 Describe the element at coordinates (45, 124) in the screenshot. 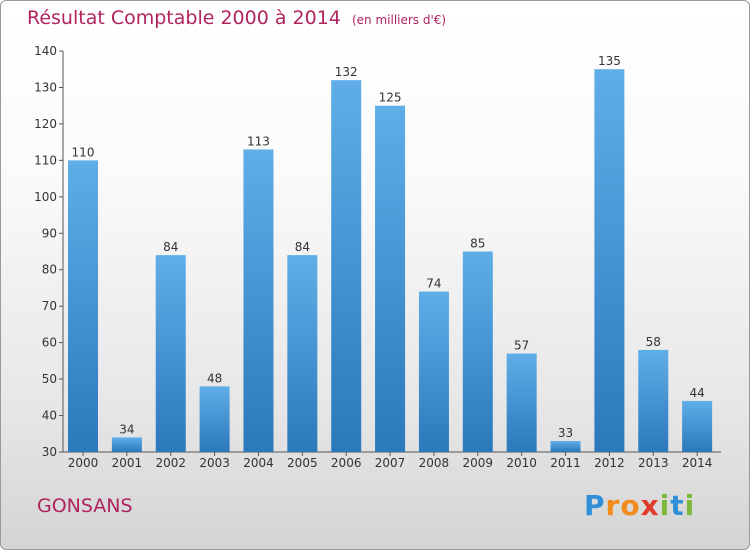

I see `y-tick-label: 120` at that location.